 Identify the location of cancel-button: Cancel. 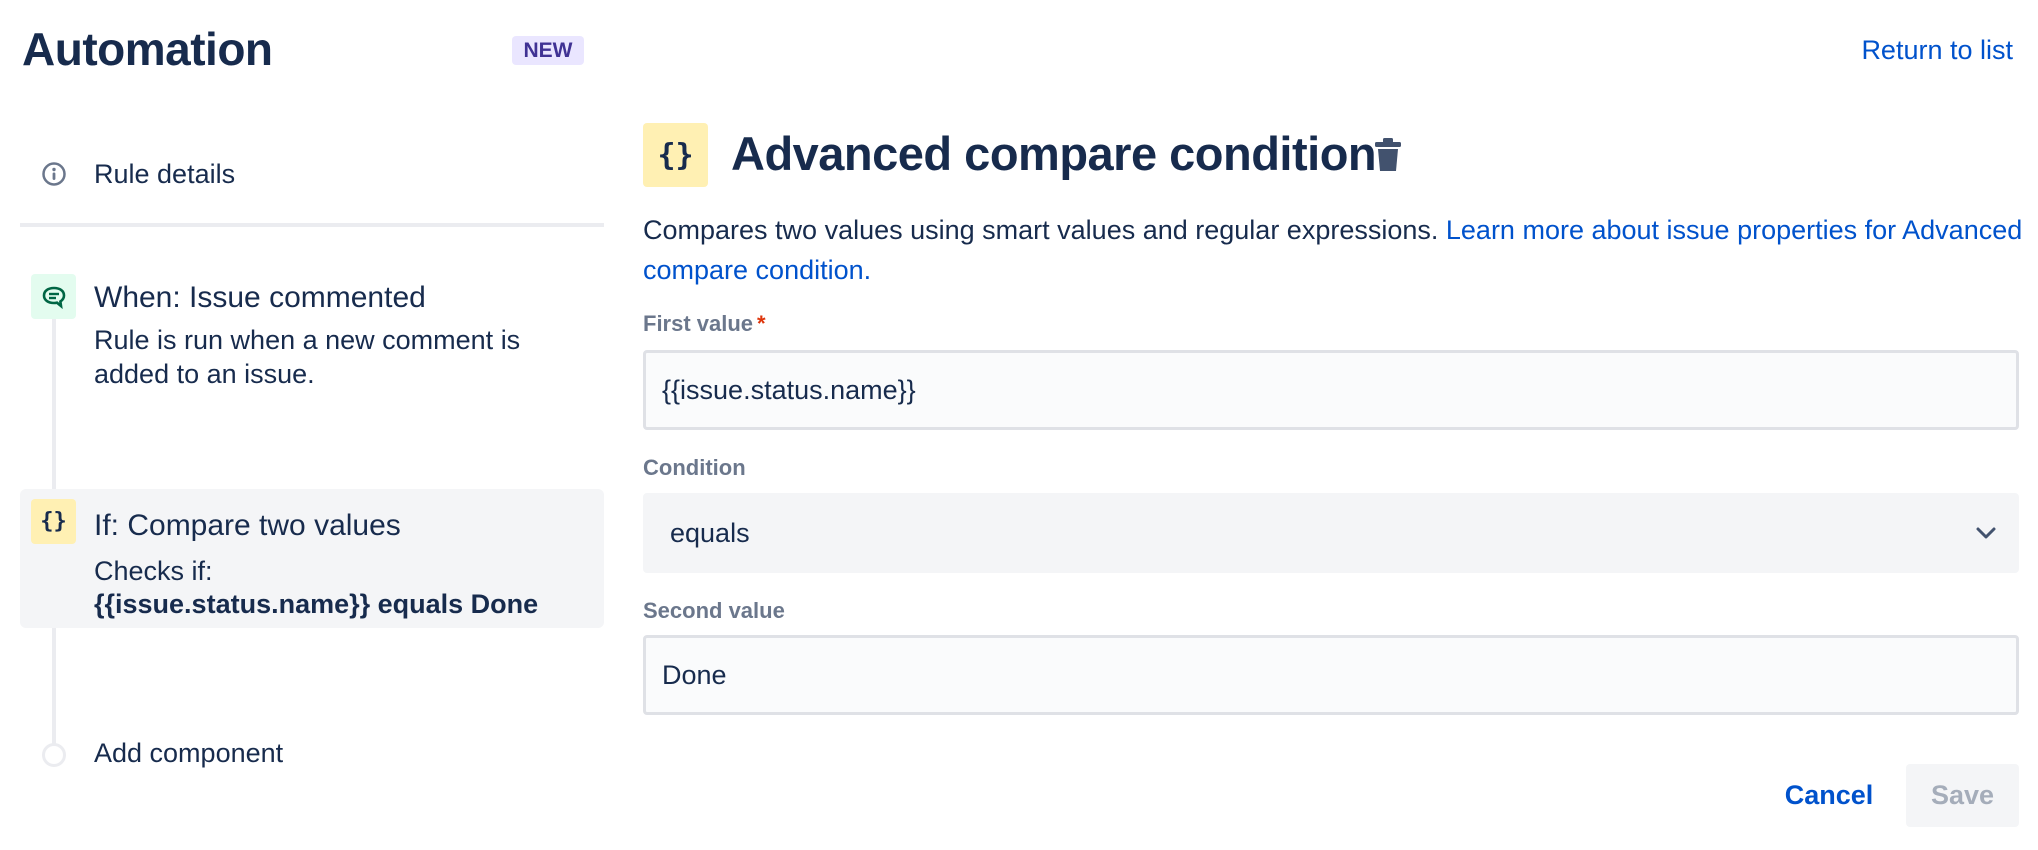
(1829, 795).